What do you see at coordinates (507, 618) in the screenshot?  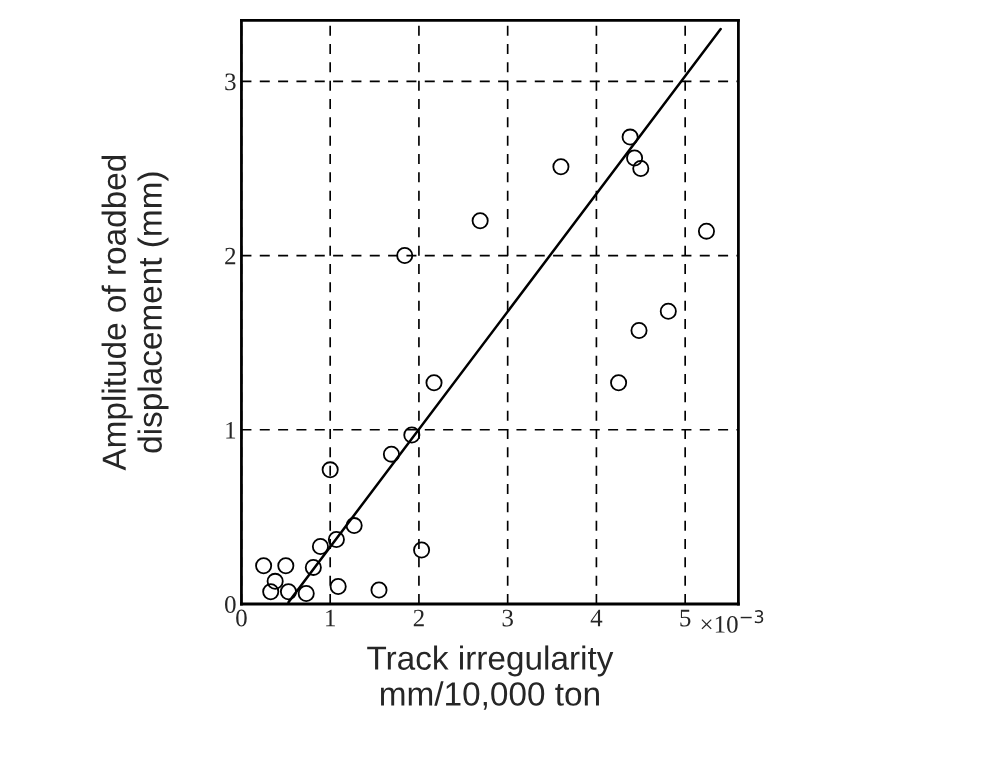 I see `x-tick-label: 3` at bounding box center [507, 618].